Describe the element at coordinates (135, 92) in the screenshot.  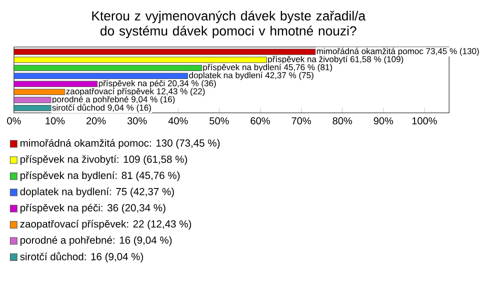
I see `data-label: zaopatřovací příspěvek 12,43 % (22)` at that location.